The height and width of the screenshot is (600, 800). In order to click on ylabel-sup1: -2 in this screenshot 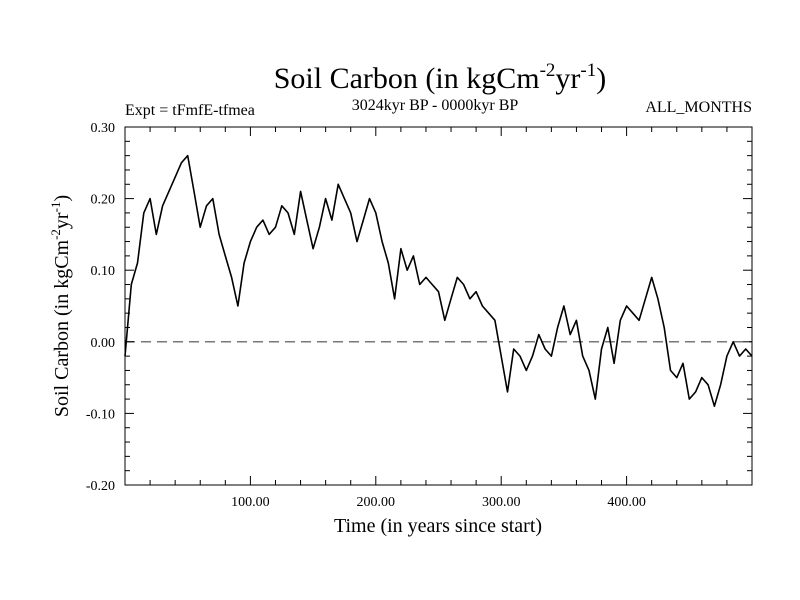, I will do `click(55, 234)`.